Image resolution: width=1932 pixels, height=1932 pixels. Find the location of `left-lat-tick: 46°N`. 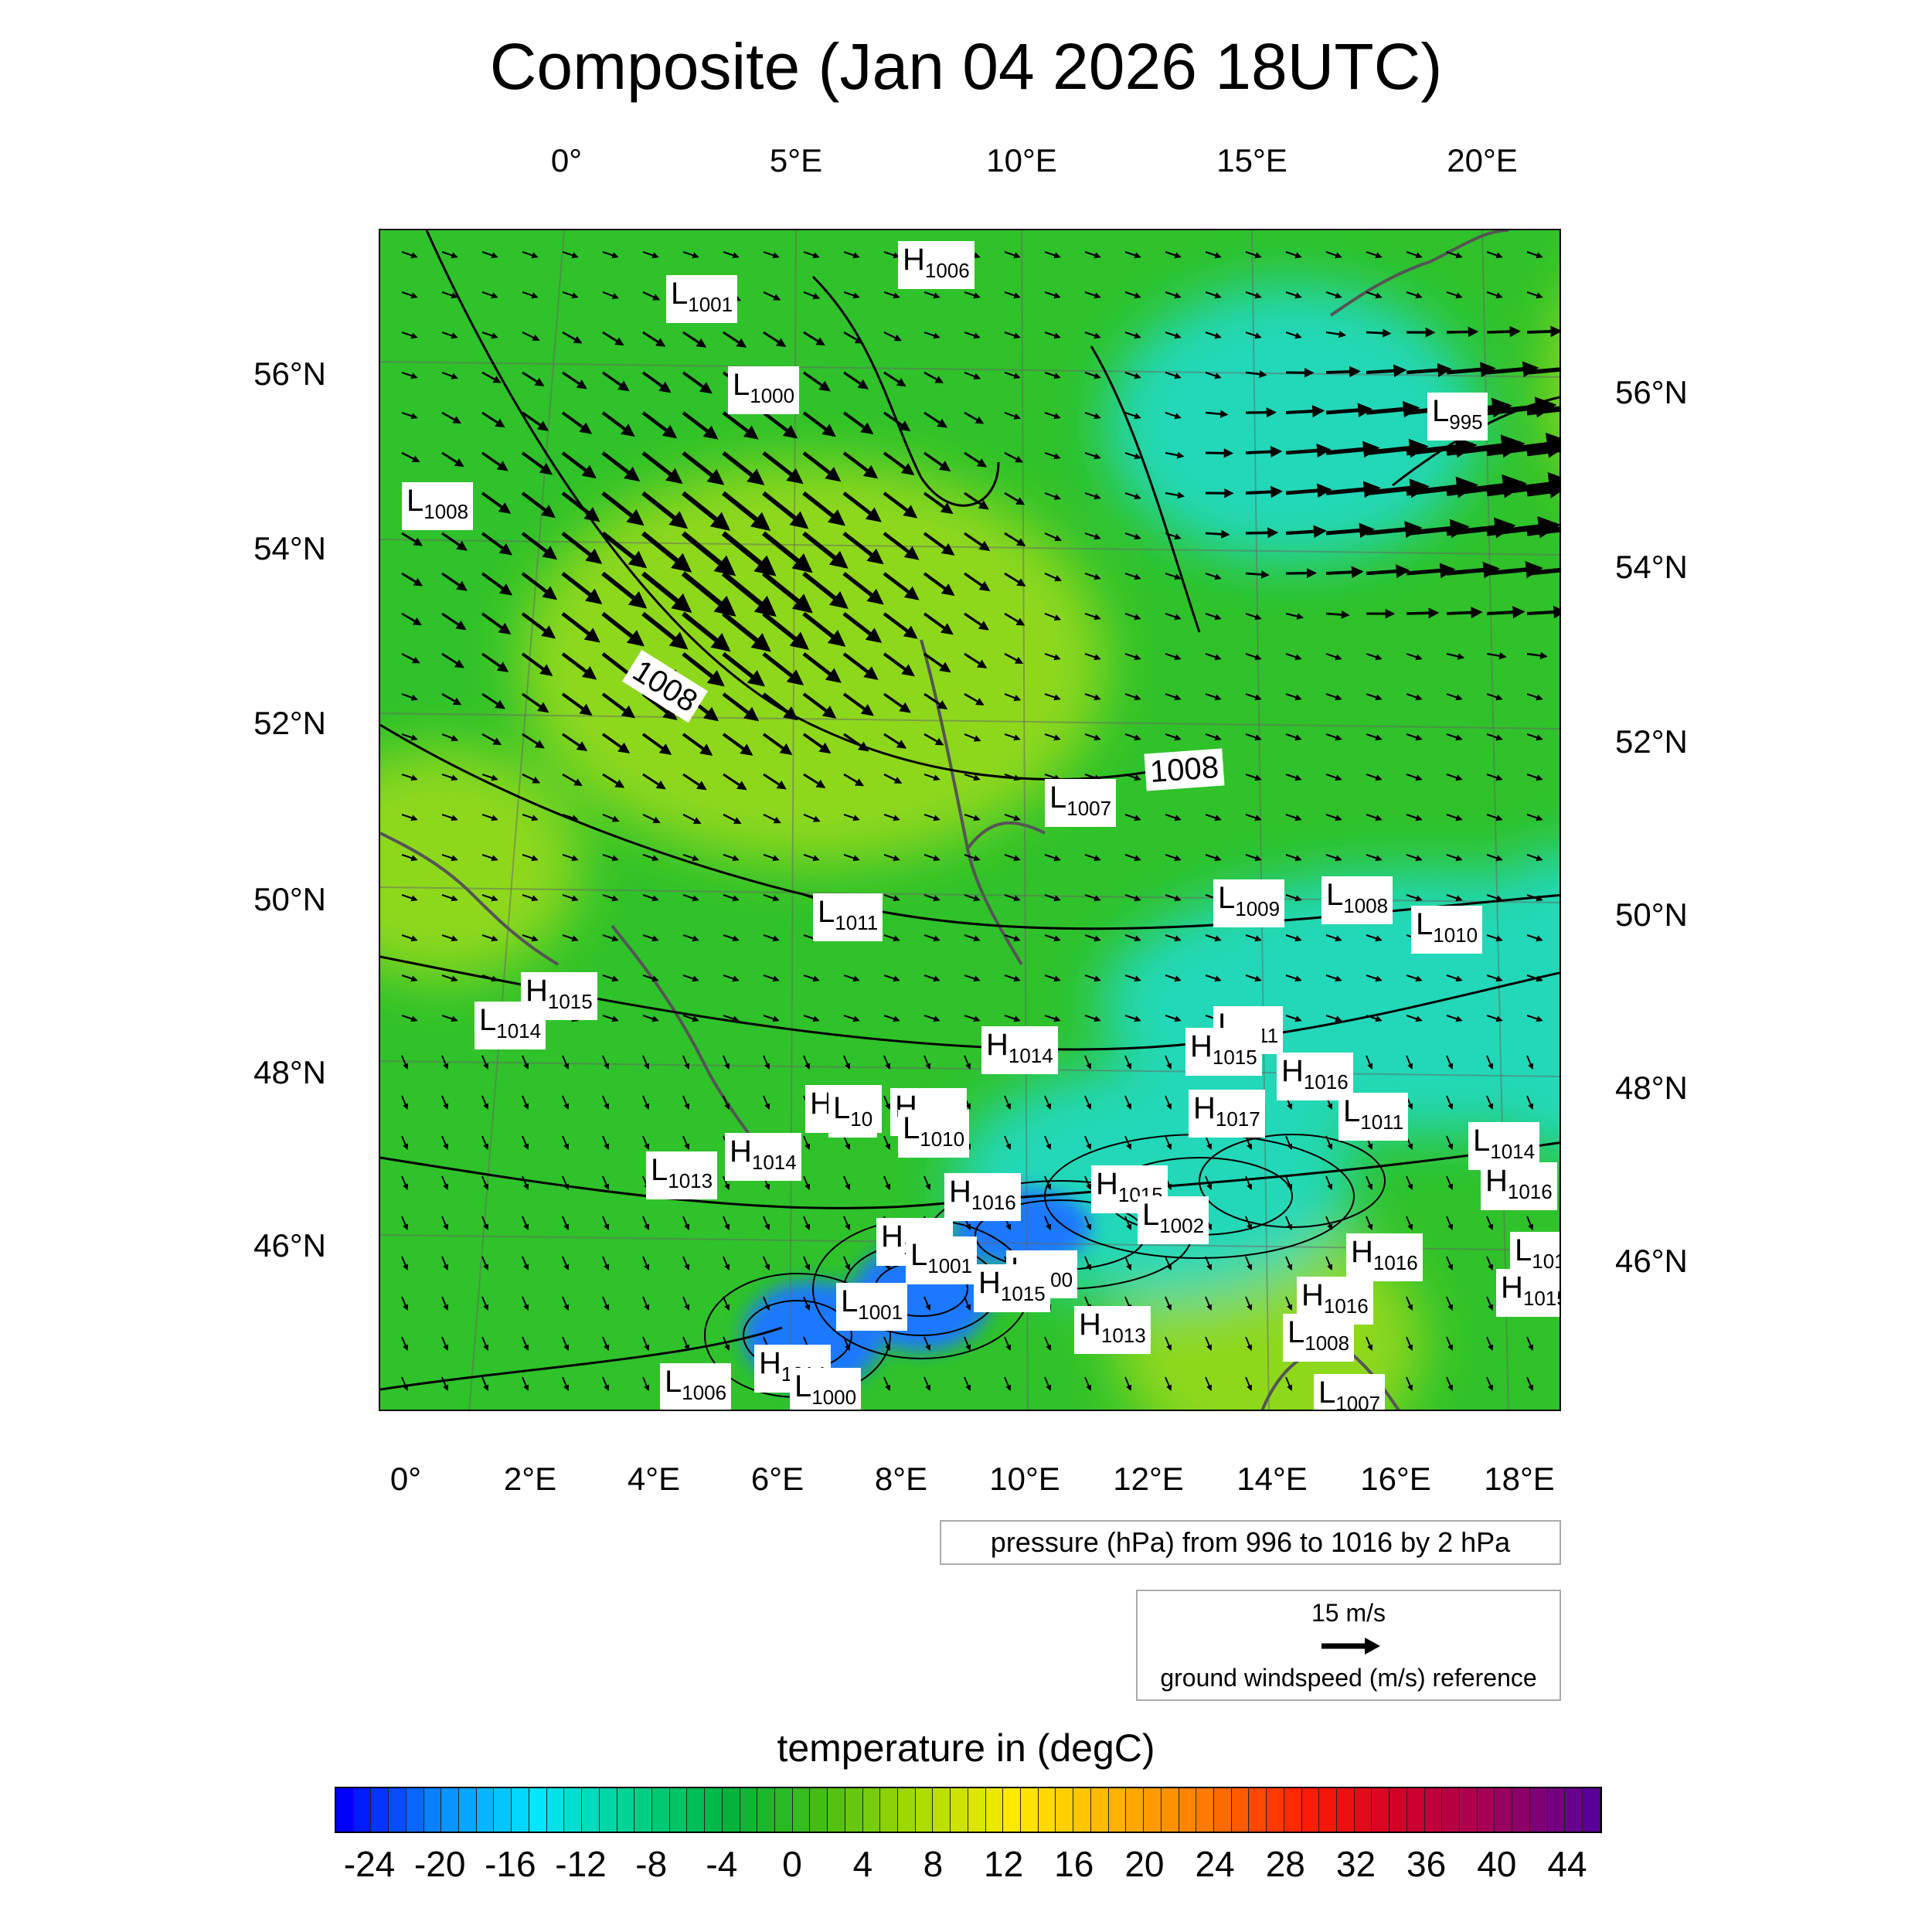

left-lat-tick: 46°N is located at coordinates (289, 1246).